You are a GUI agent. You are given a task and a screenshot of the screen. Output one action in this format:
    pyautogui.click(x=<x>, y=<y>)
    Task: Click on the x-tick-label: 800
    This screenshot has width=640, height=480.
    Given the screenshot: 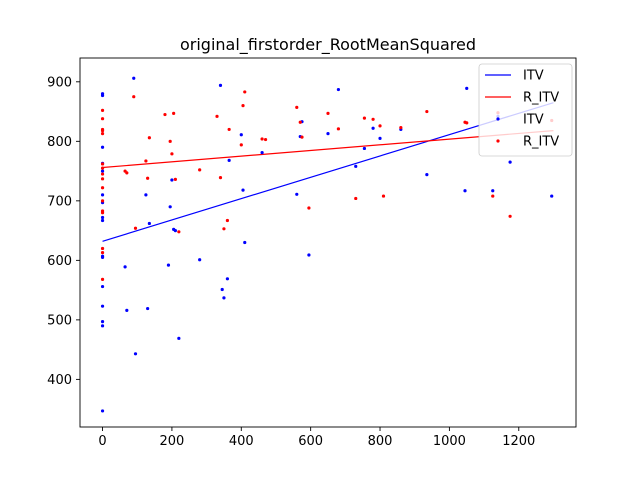 What is the action you would take?
    pyautogui.click(x=380, y=441)
    